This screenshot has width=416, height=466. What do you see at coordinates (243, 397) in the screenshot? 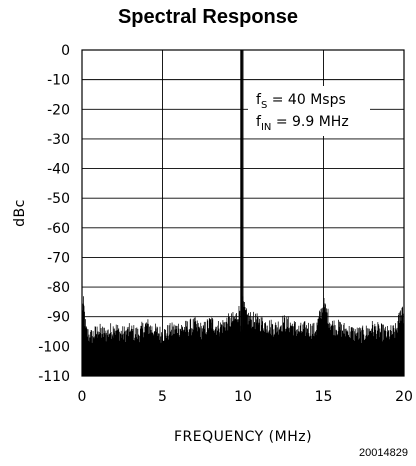
I see `x-tick-label: 10` at bounding box center [243, 397].